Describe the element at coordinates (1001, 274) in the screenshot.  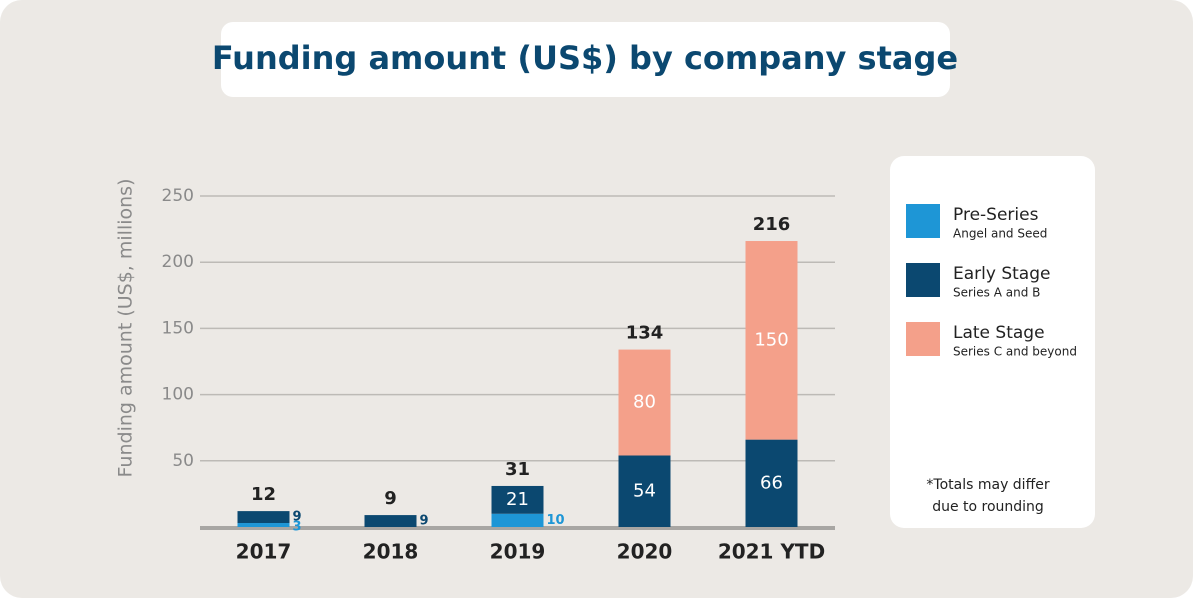
I see `legend-label: Early Stage` at that location.